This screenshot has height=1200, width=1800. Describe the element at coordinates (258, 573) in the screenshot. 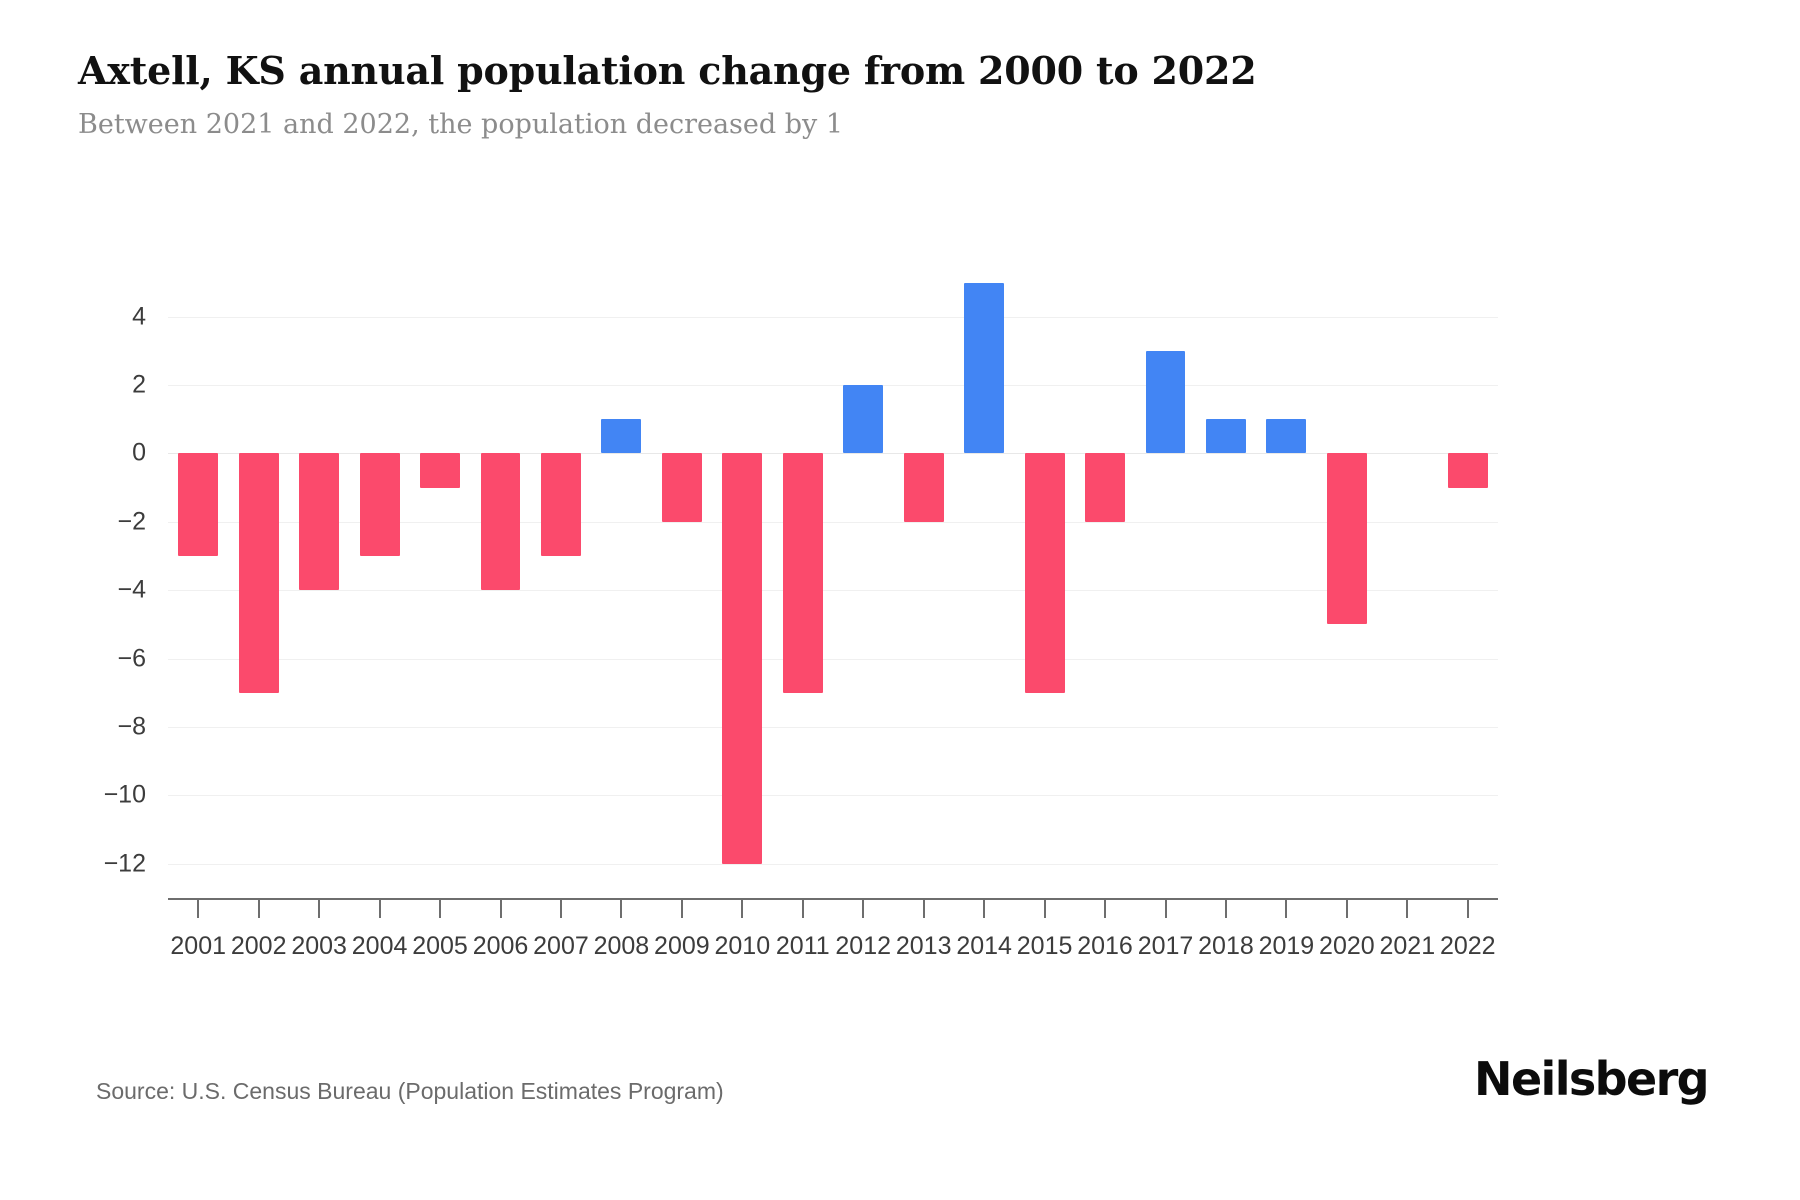

I see `bar-2002` at that location.